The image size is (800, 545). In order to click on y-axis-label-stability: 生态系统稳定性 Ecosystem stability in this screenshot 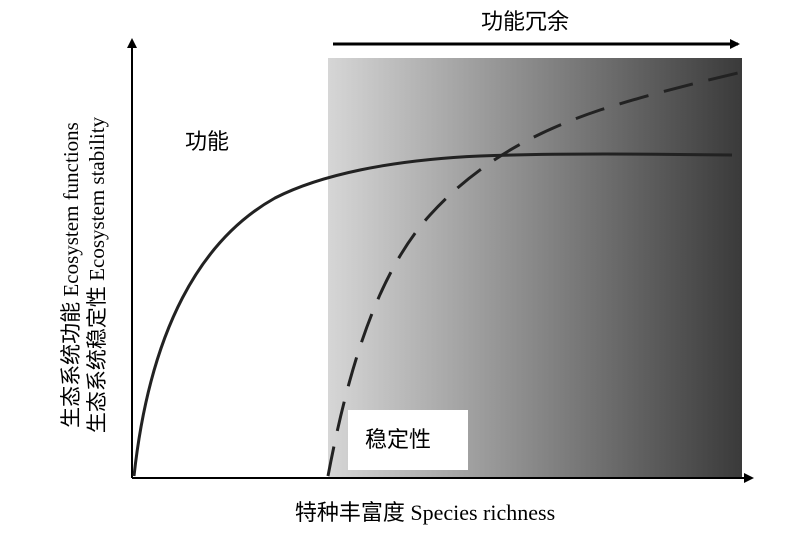, I will do `click(97, 274)`.